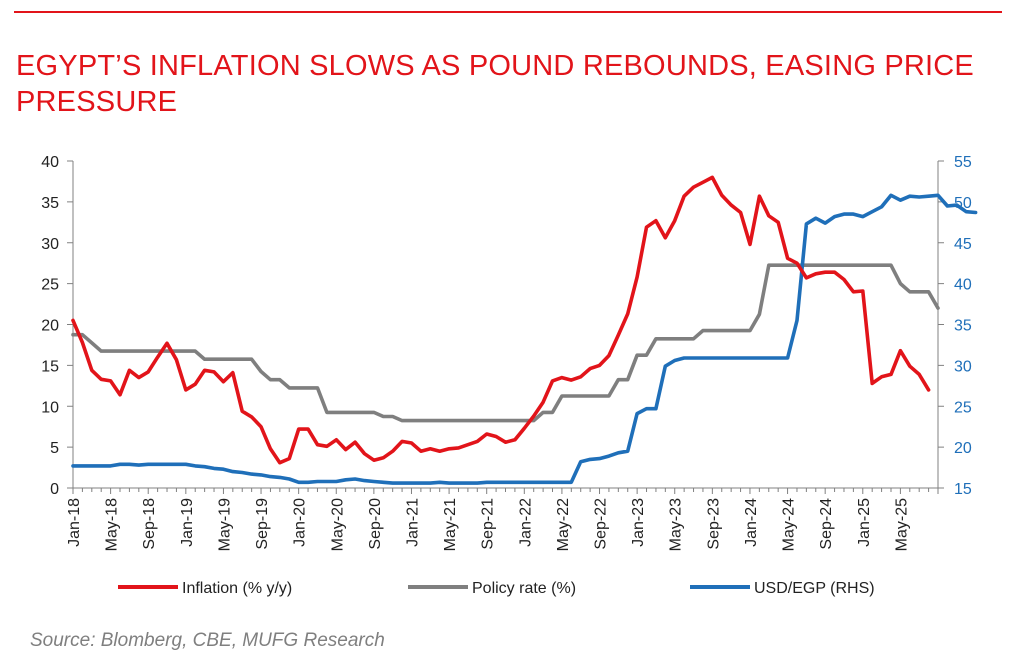 The width and height of the screenshot is (1022, 663). I want to click on legend-label: Policy rate (%), so click(524, 588).